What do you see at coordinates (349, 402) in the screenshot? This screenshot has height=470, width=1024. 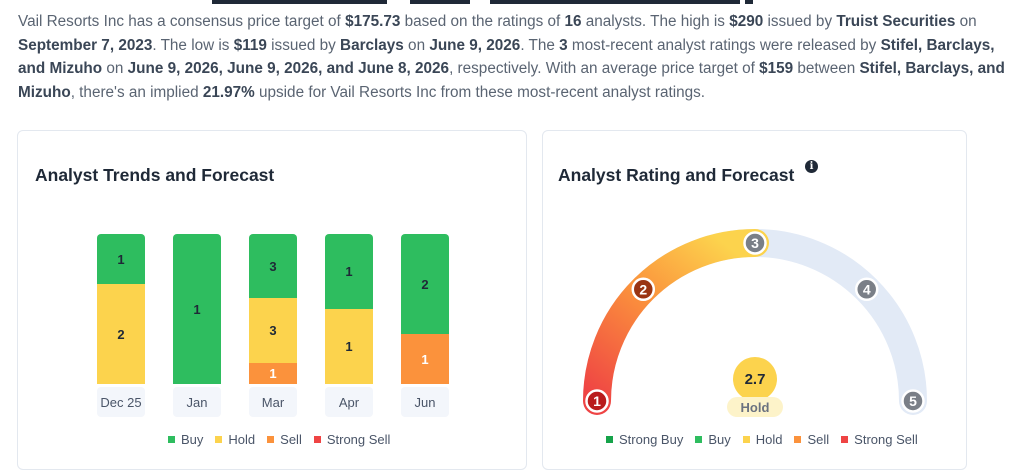 I see `month-label: Apr` at bounding box center [349, 402].